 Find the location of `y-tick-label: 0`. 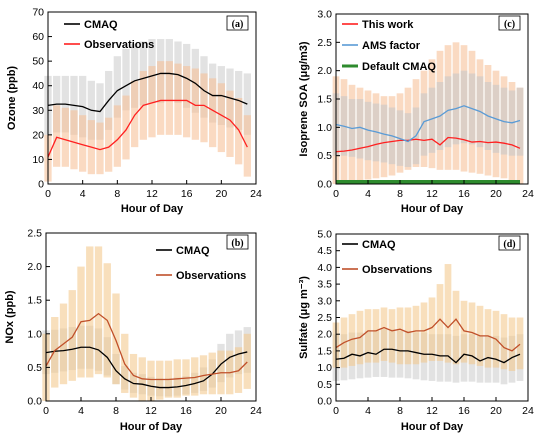

y-tick-label: 0 is located at coordinates (41, 185).